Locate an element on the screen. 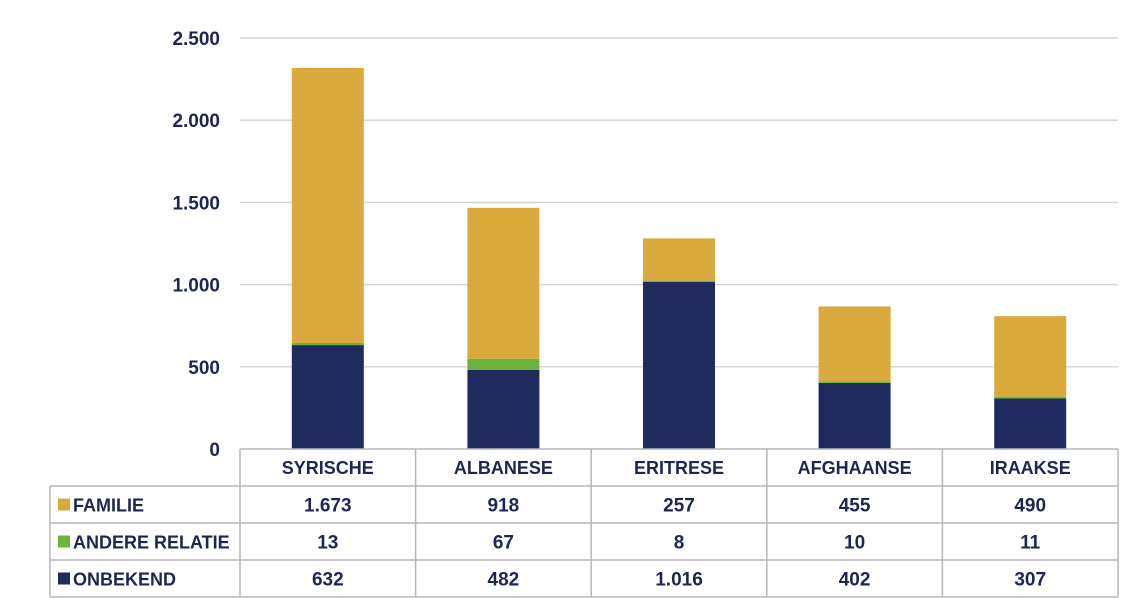 This screenshot has height=598, width=1131. data-label: 1.016 is located at coordinates (679, 580).